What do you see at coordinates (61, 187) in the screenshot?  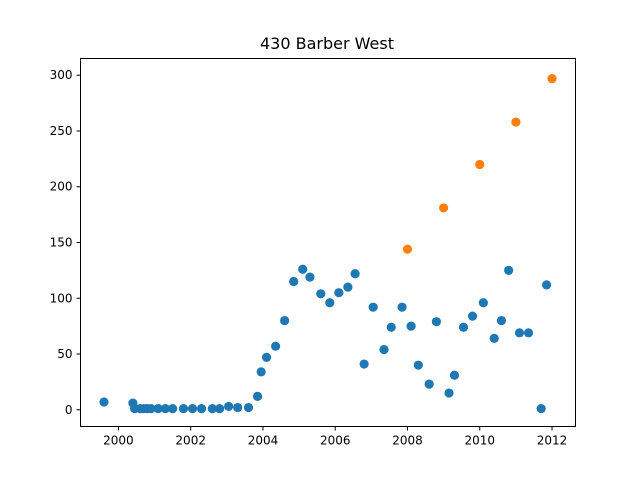 I see `y-tick-label: 200` at bounding box center [61, 187].